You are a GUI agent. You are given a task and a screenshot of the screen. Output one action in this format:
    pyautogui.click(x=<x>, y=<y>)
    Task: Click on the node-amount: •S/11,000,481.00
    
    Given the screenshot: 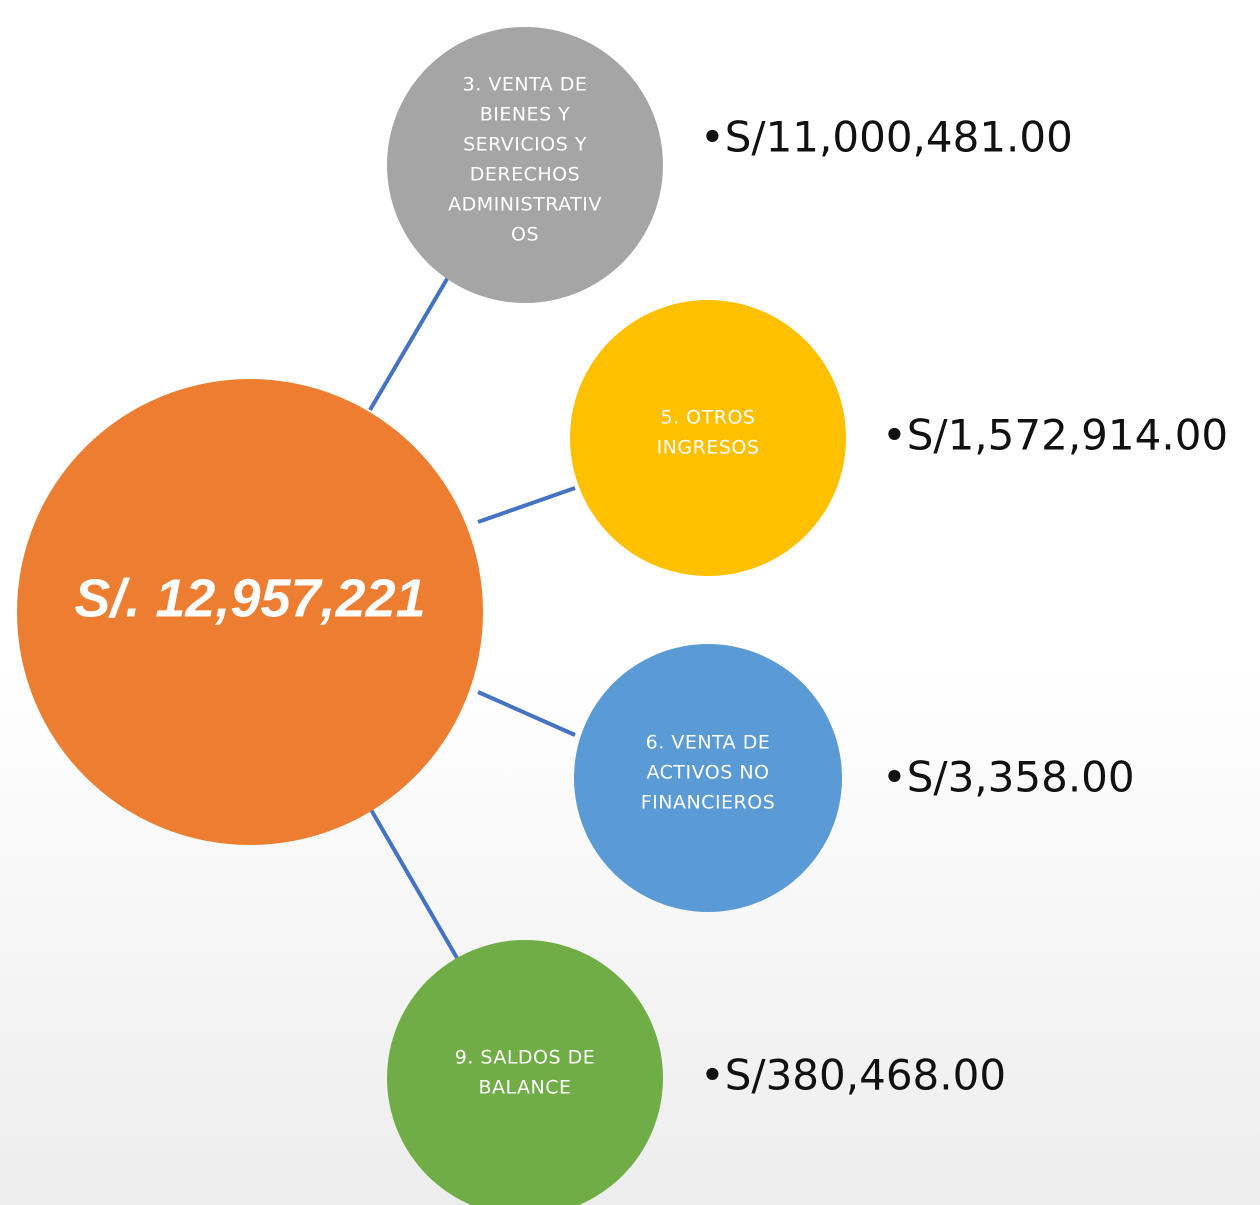 What is the action you would take?
    pyautogui.click(x=886, y=137)
    